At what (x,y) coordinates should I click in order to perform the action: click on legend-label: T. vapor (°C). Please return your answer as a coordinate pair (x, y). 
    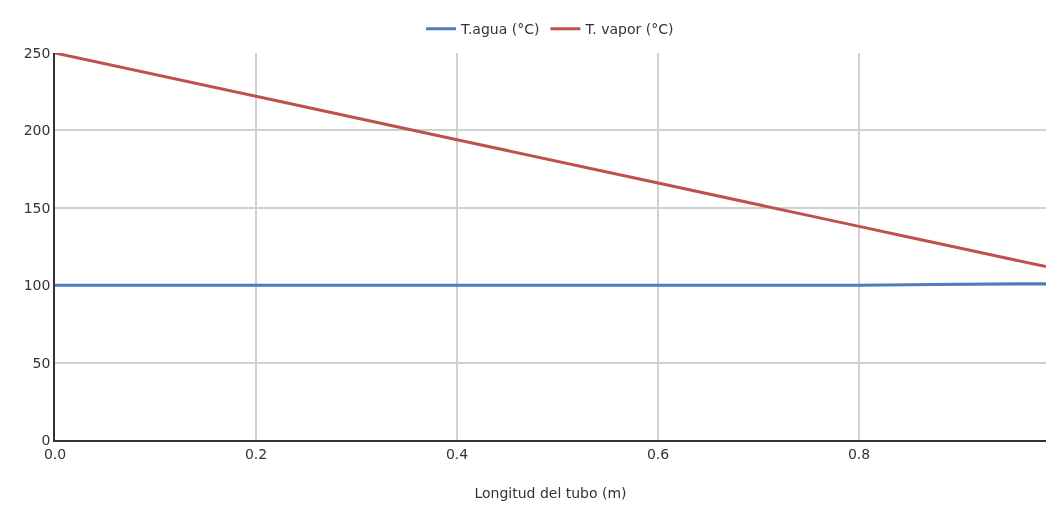
    Looking at the image, I should click on (629, 29).